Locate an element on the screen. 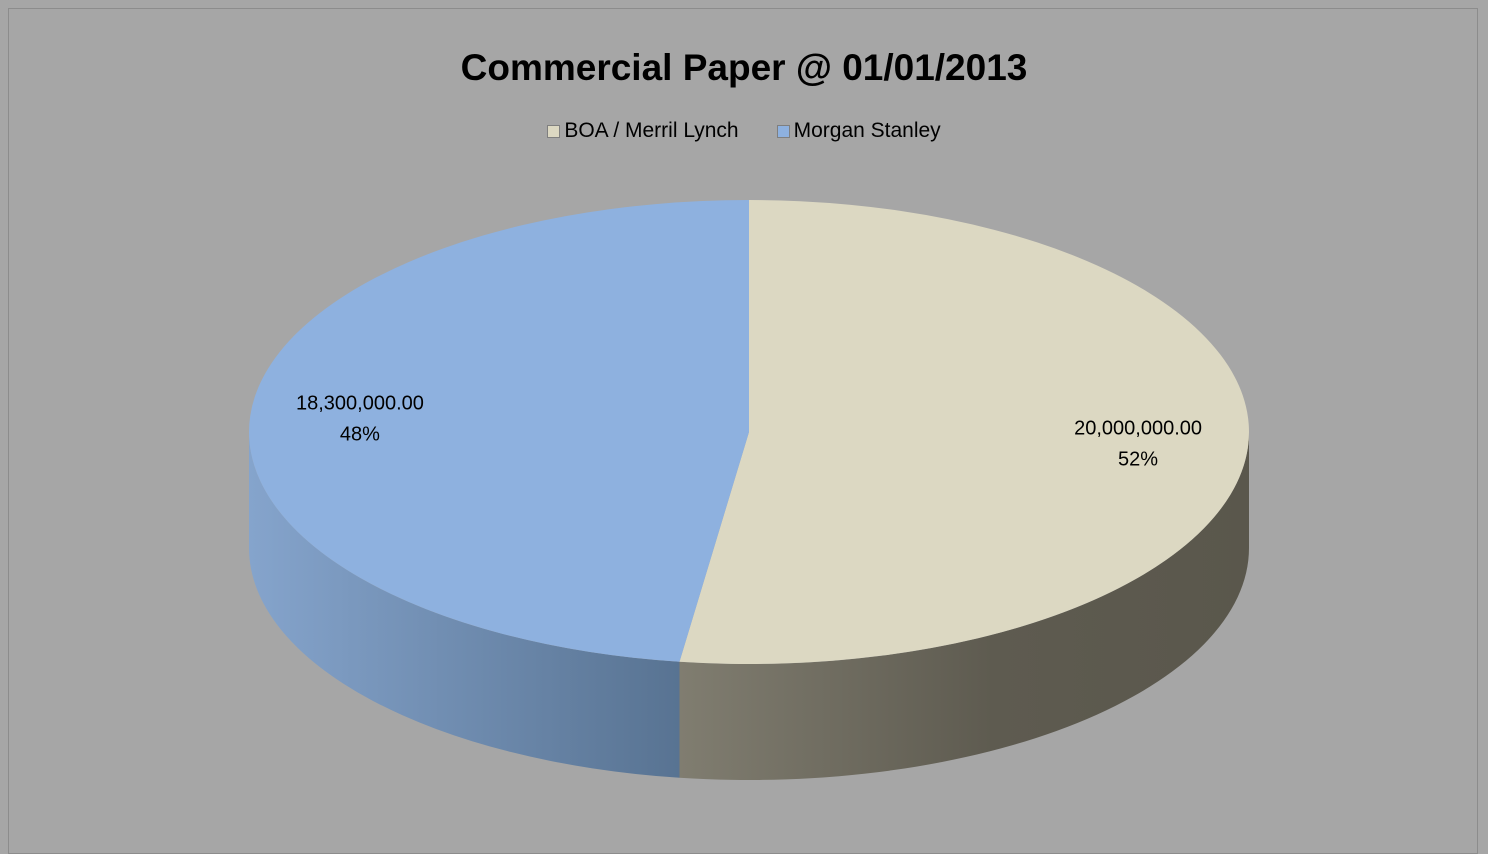 The width and height of the screenshot is (1488, 854). data-label-boa-percent: 52% is located at coordinates (1138, 460).